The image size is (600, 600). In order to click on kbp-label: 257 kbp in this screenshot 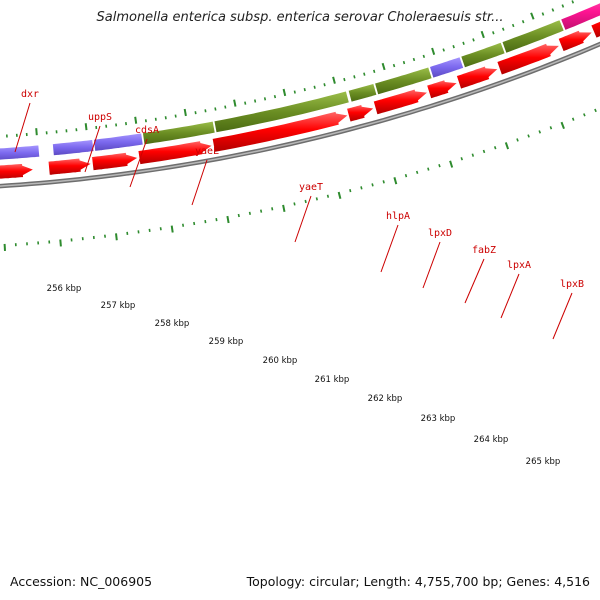, I will do `click(118, 306)`.